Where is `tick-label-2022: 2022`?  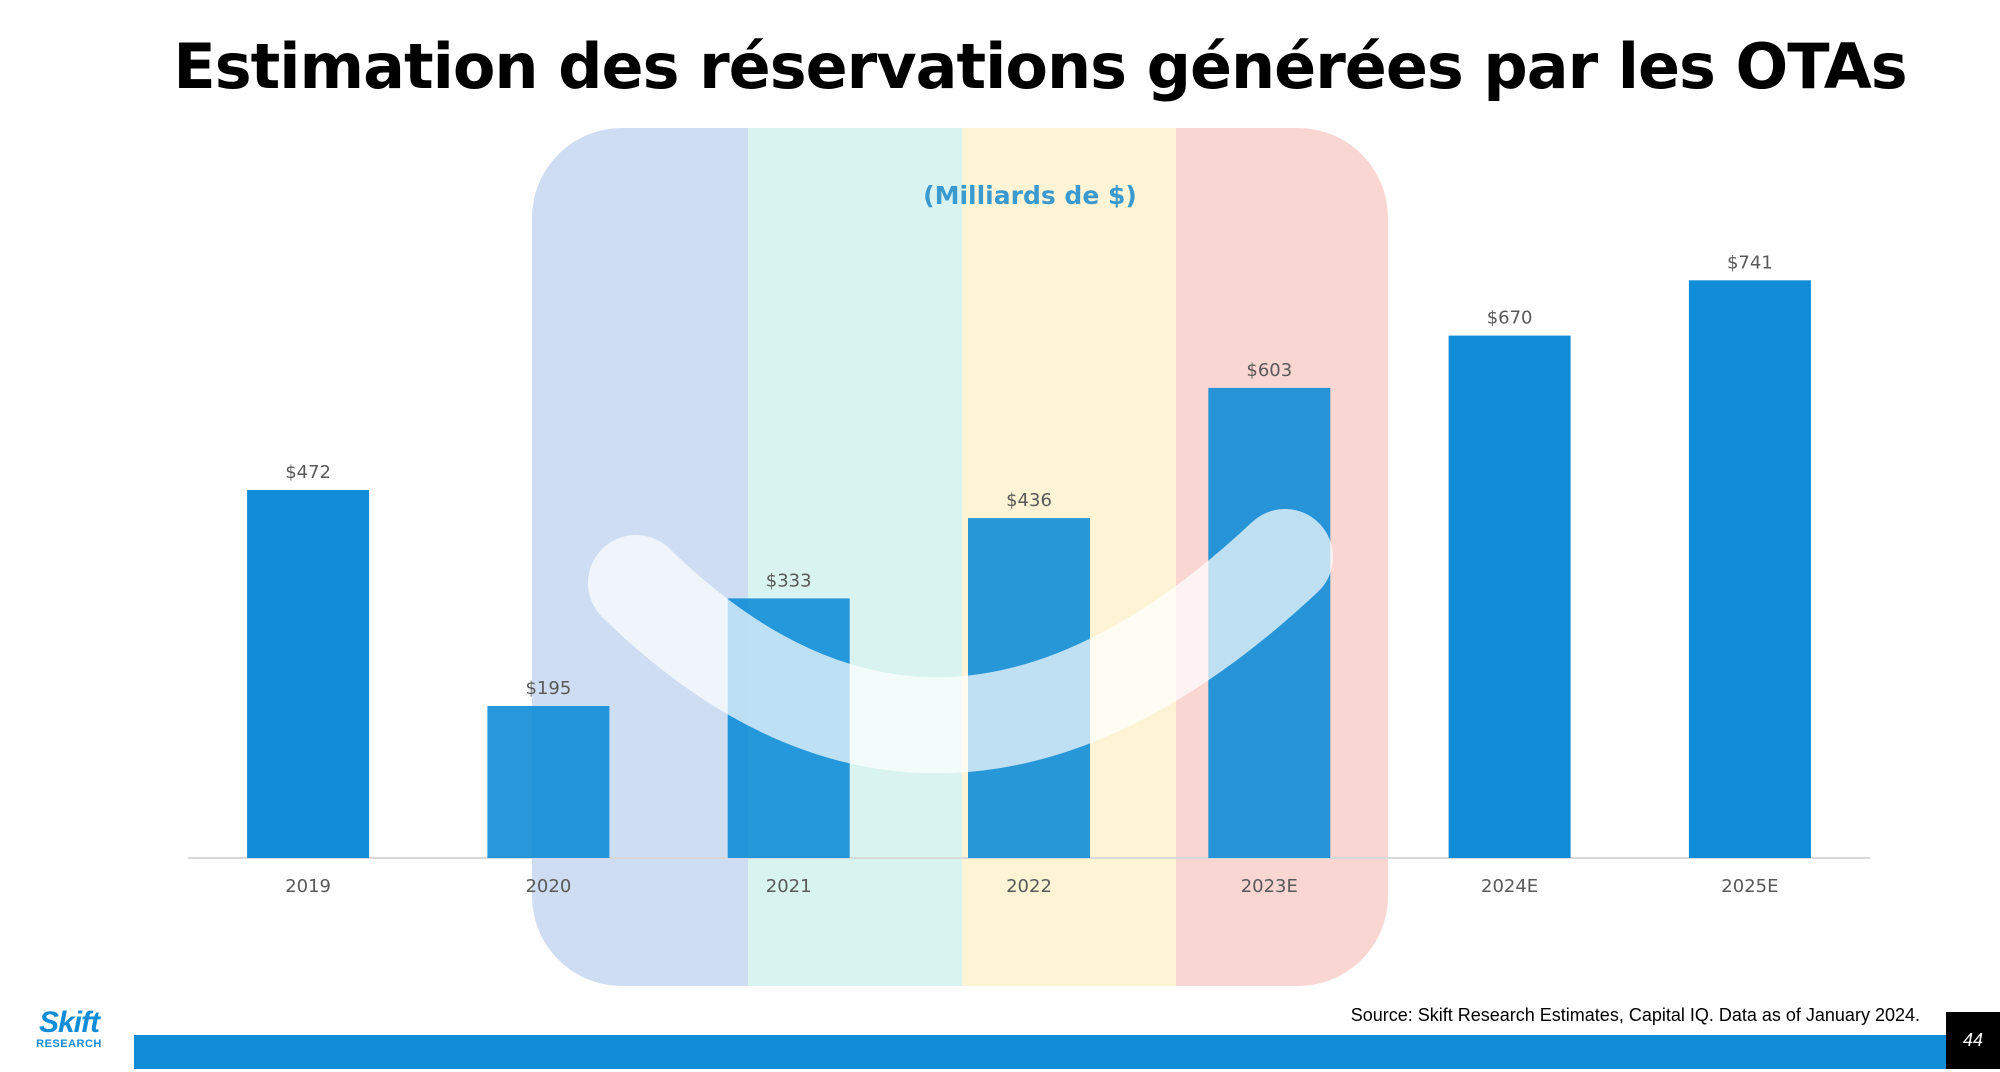
tick-label-2022: 2022 is located at coordinates (1029, 886).